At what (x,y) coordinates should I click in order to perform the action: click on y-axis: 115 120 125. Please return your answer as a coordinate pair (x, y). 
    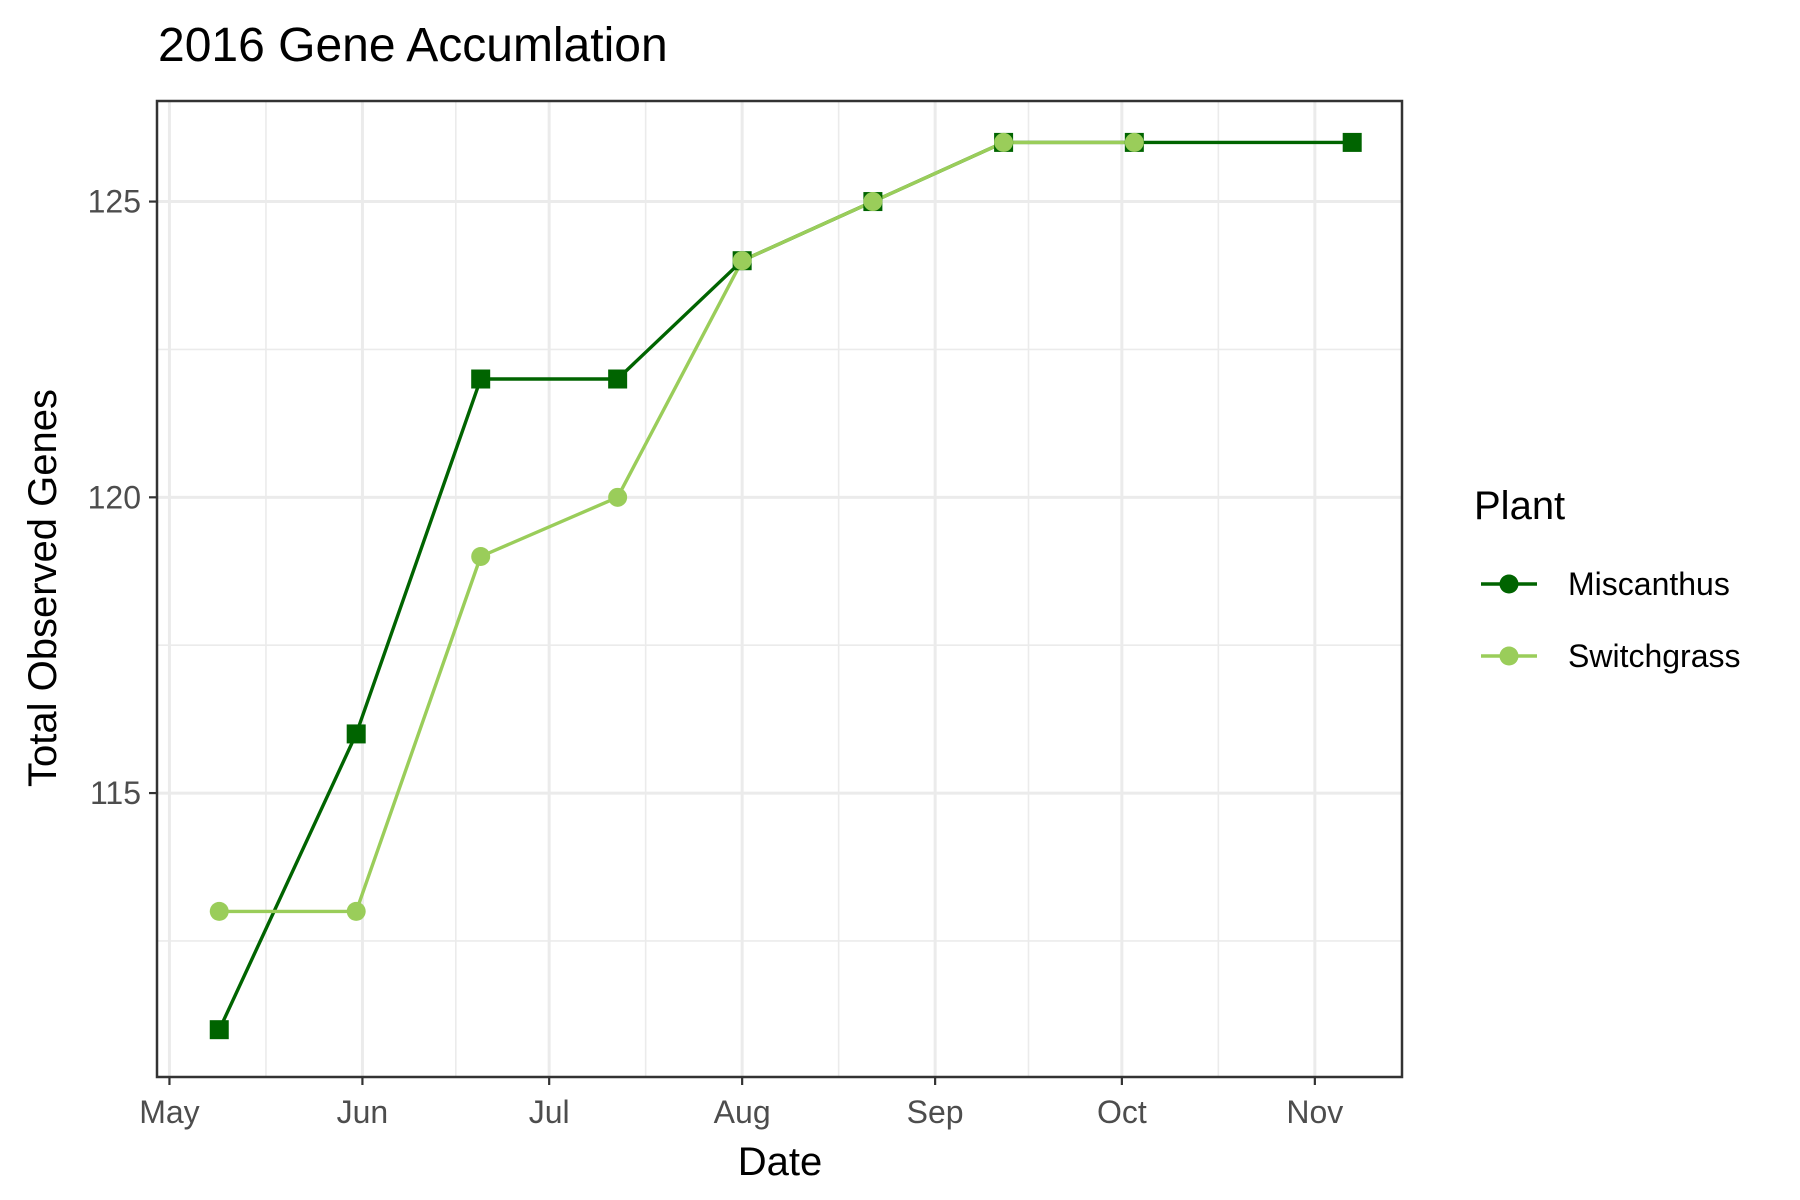
    Looking at the image, I should click on (122, 497).